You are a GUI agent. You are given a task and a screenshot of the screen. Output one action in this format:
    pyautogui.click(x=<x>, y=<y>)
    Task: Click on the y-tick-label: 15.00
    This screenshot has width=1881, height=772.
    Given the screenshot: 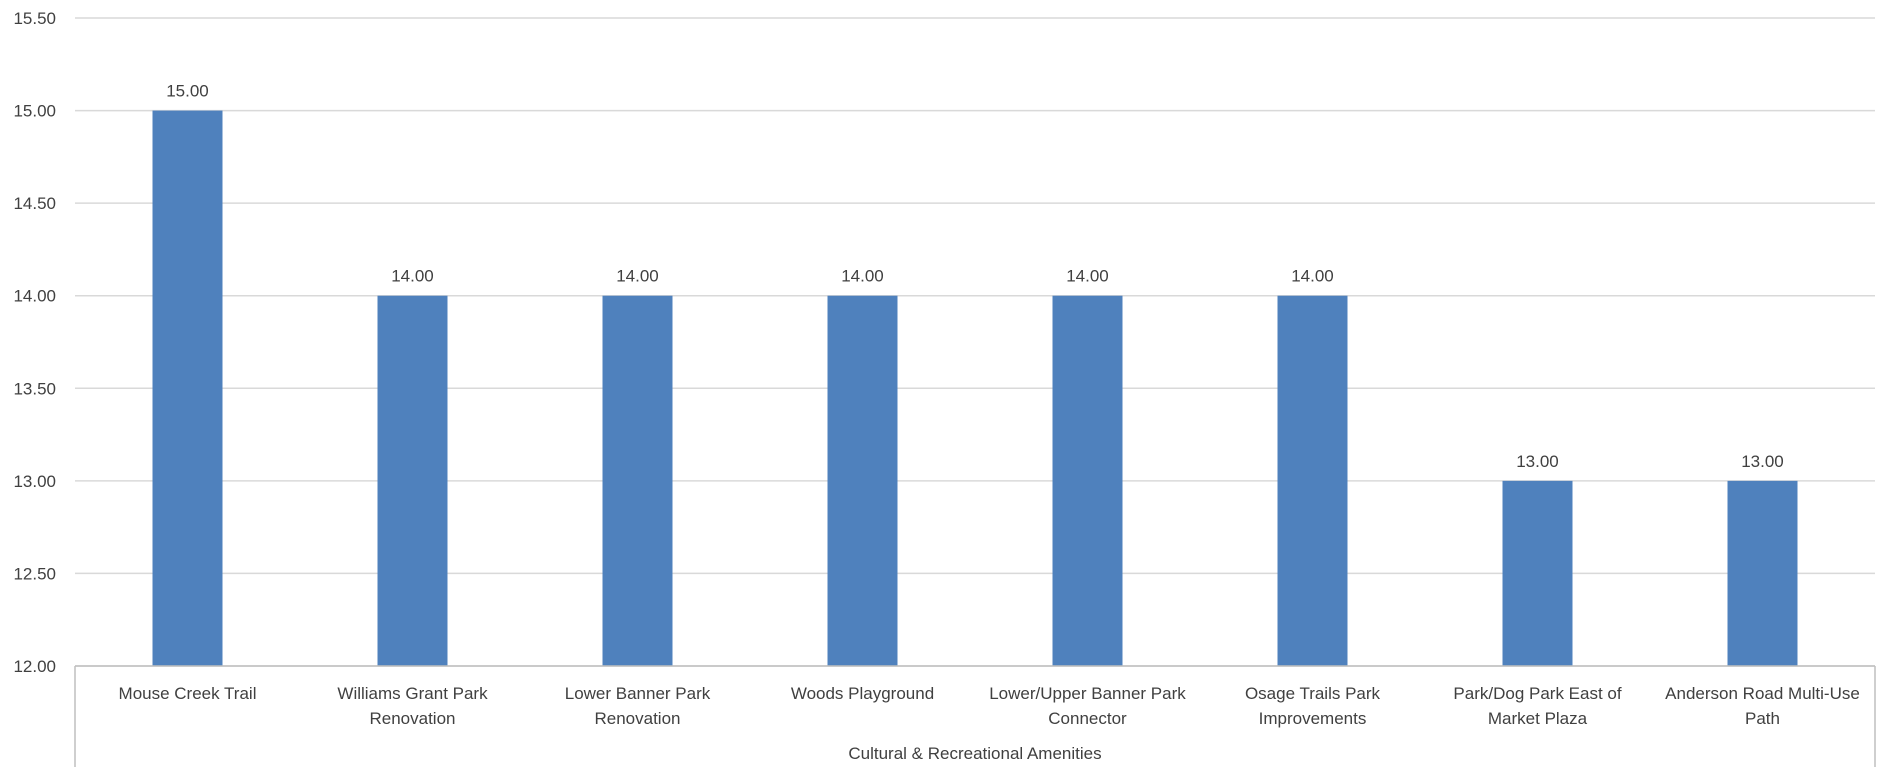 What is the action you would take?
    pyautogui.click(x=34, y=111)
    